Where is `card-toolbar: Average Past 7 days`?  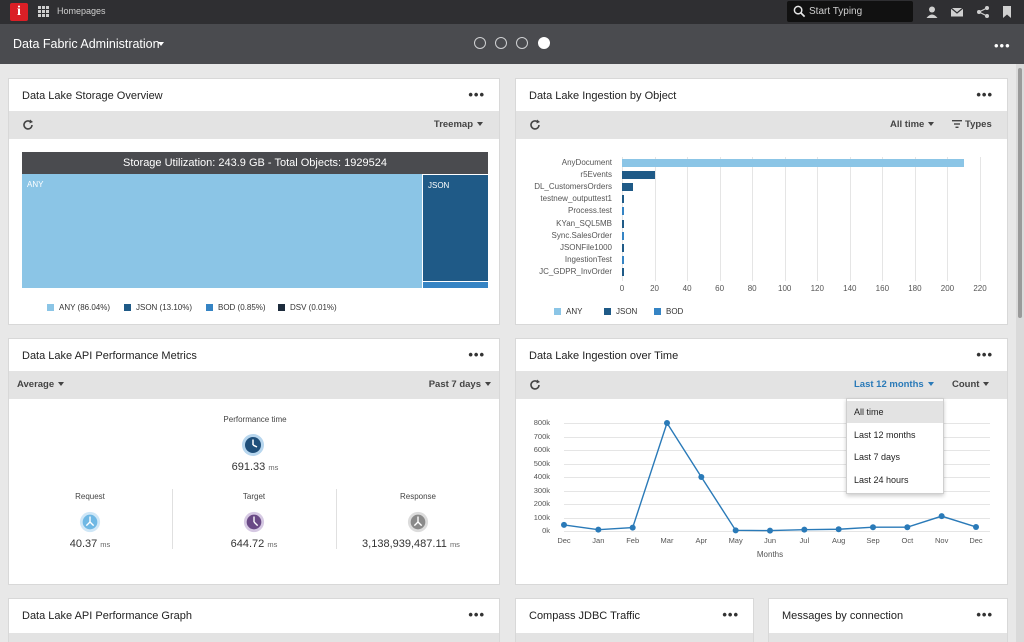 card-toolbar: Average Past 7 days is located at coordinates (254, 385).